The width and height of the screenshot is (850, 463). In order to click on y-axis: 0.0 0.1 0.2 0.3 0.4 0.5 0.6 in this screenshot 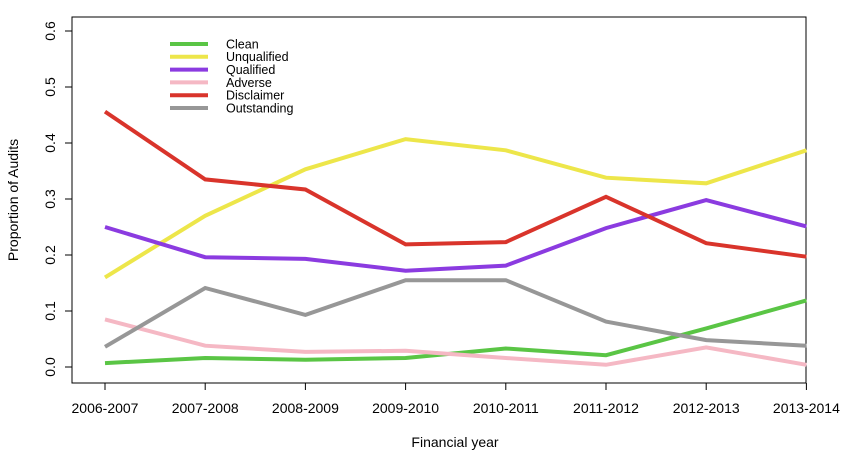, I will do `click(57, 199)`.